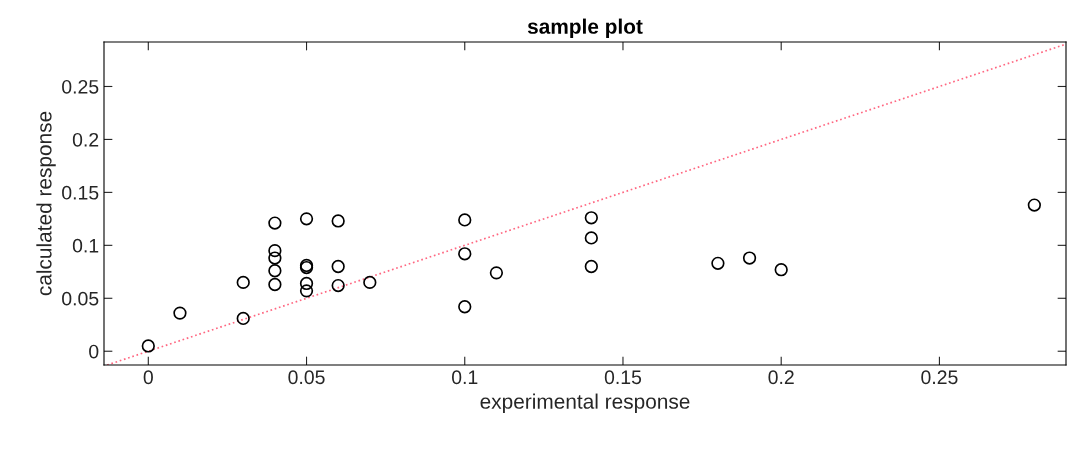 This screenshot has height=453, width=1068. Describe the element at coordinates (80, 192) in the screenshot. I see `y-tick-label: 0.15` at that location.